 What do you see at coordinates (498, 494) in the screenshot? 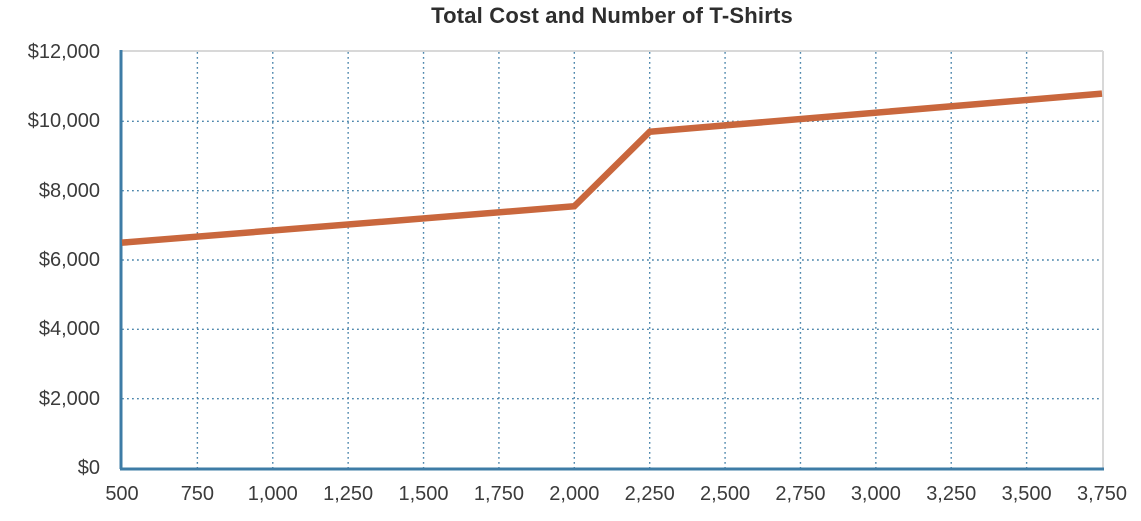
I see `x-tick-label: 1,750` at bounding box center [498, 494].